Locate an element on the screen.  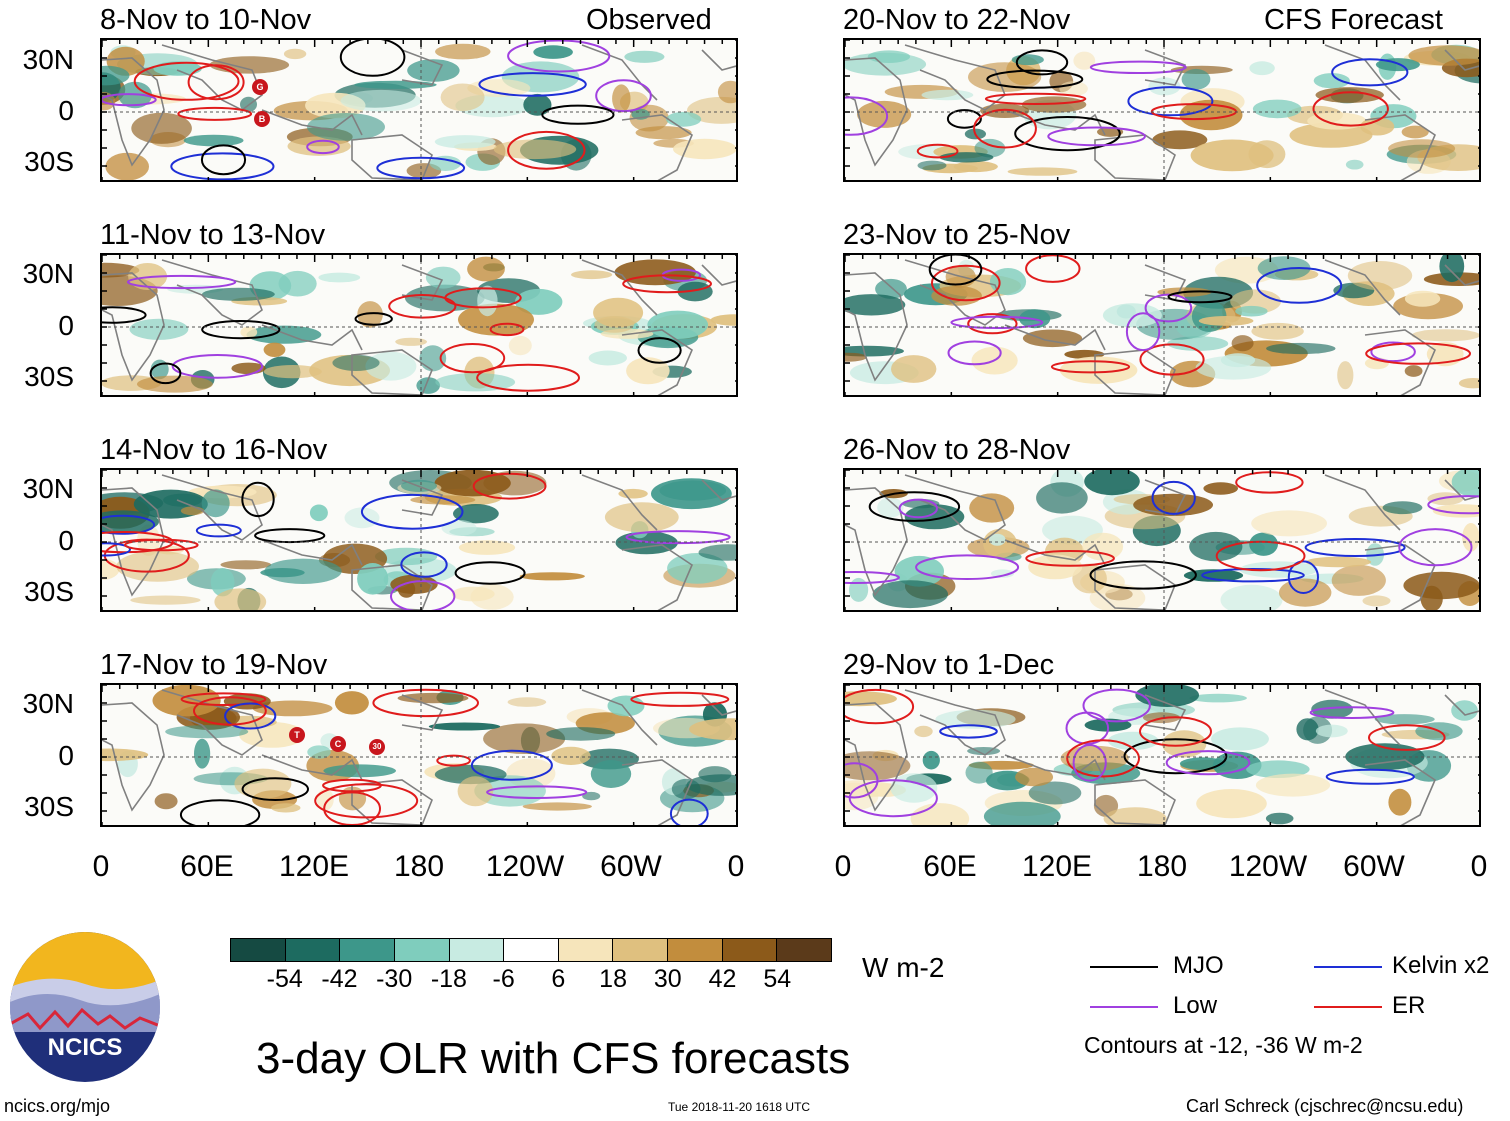
axis-ticks is located at coordinates (1162, 755).